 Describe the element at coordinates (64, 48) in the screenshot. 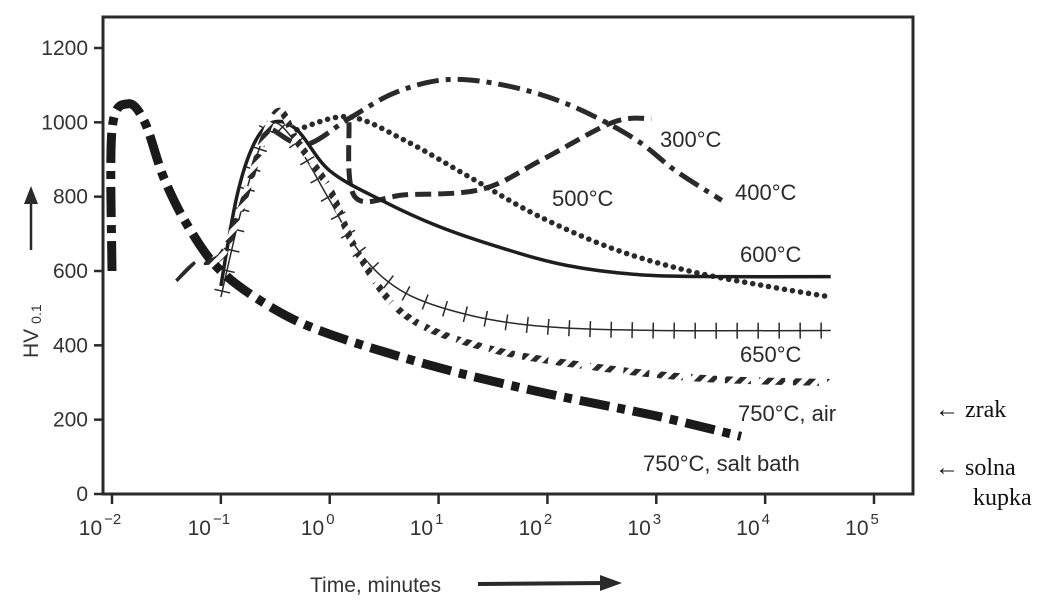

I see `y-tick-label: 1200` at that location.